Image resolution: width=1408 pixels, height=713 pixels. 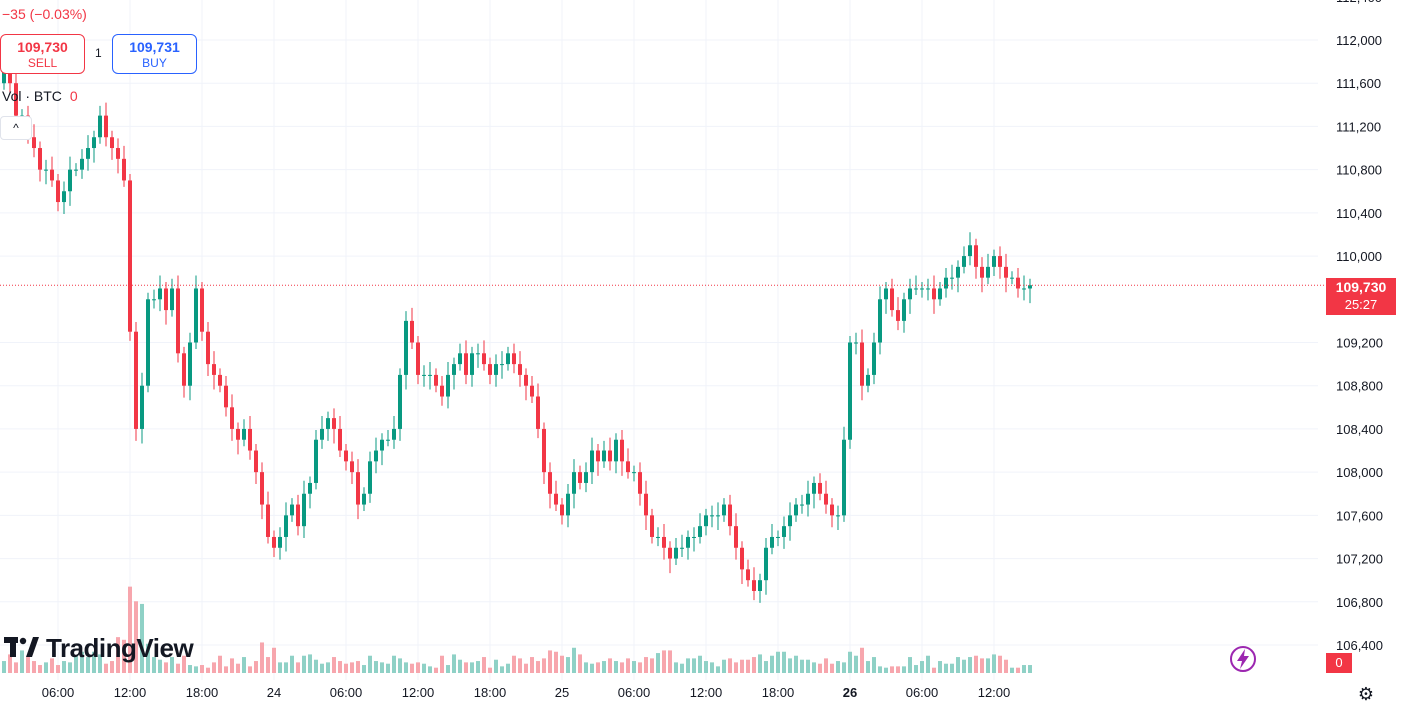 What do you see at coordinates (490, 692) in the screenshot?
I see `time-tick-label: 18:00` at bounding box center [490, 692].